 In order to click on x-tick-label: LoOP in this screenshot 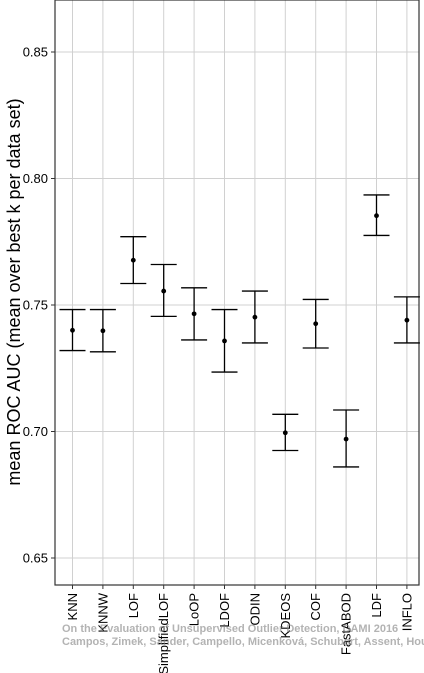, I will do `click(194, 609)`.